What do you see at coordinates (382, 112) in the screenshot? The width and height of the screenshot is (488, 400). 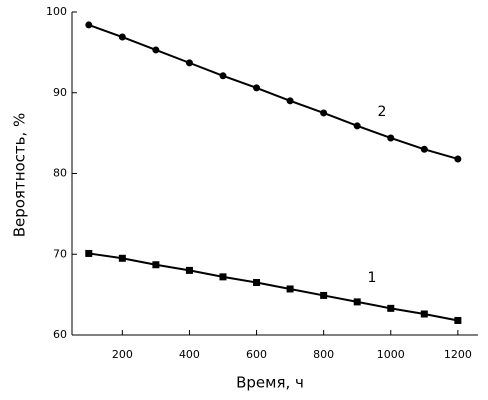 I see `series-label: 2` at bounding box center [382, 112].